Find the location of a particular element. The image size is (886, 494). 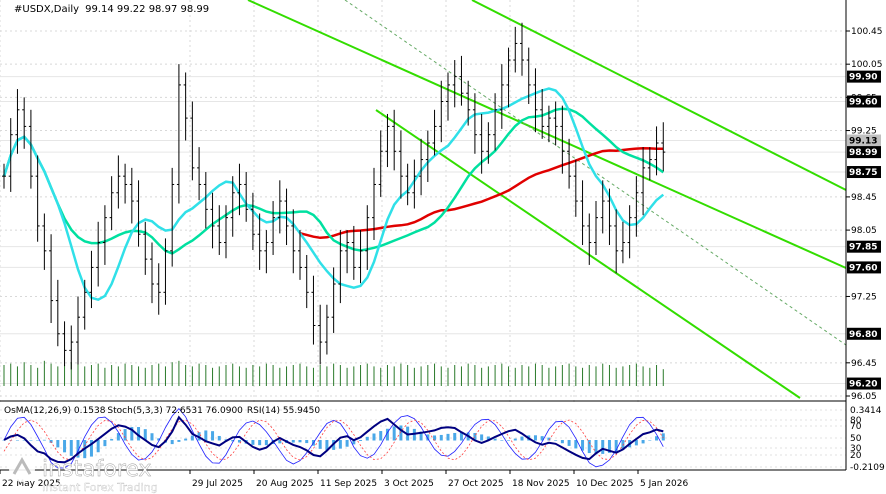

time-tick-label: 22 May 2025 is located at coordinates (31, 484).